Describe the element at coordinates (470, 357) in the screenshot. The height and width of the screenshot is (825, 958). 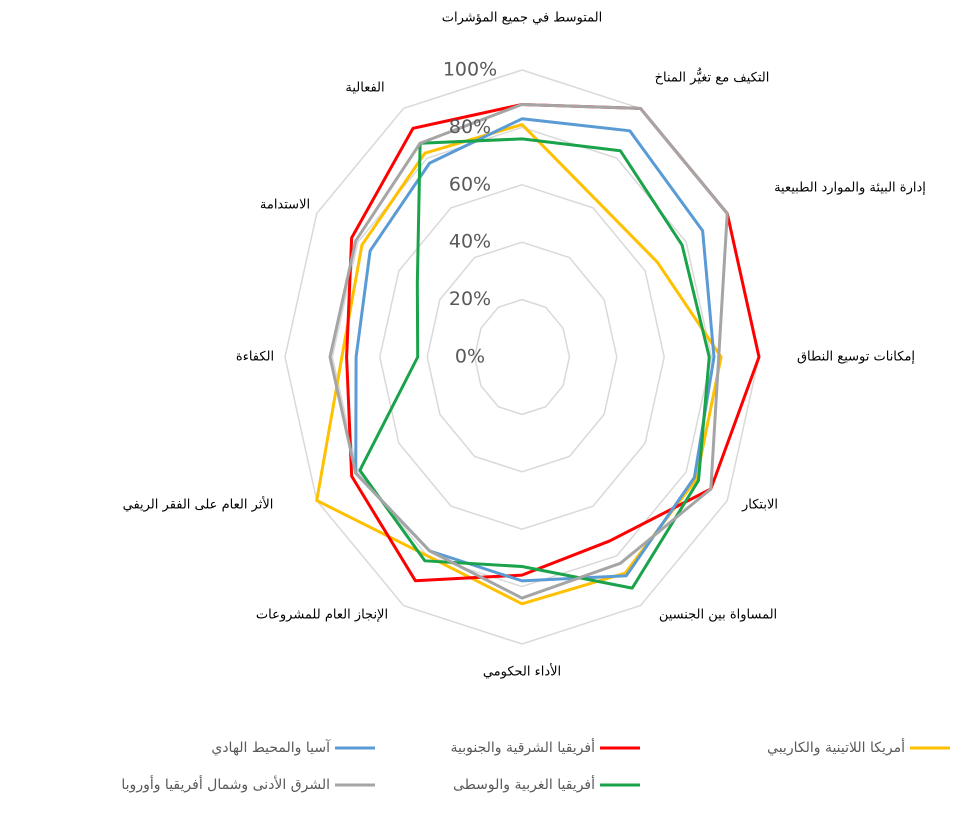
I see `y-tick-label: 0%` at that location.